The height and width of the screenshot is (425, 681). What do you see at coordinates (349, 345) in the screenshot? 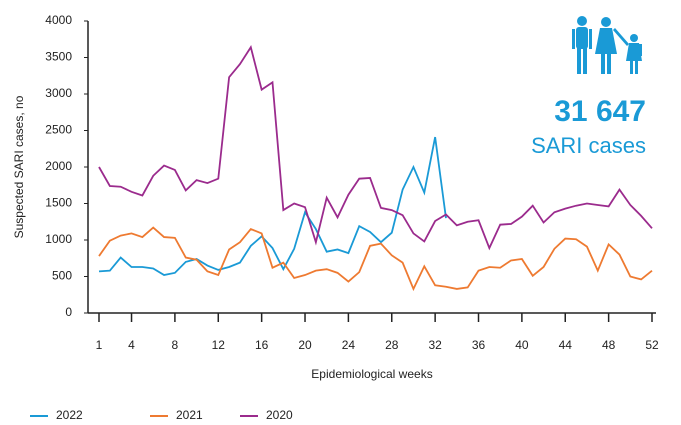
I see `x-tick-label: 24` at bounding box center [349, 345].